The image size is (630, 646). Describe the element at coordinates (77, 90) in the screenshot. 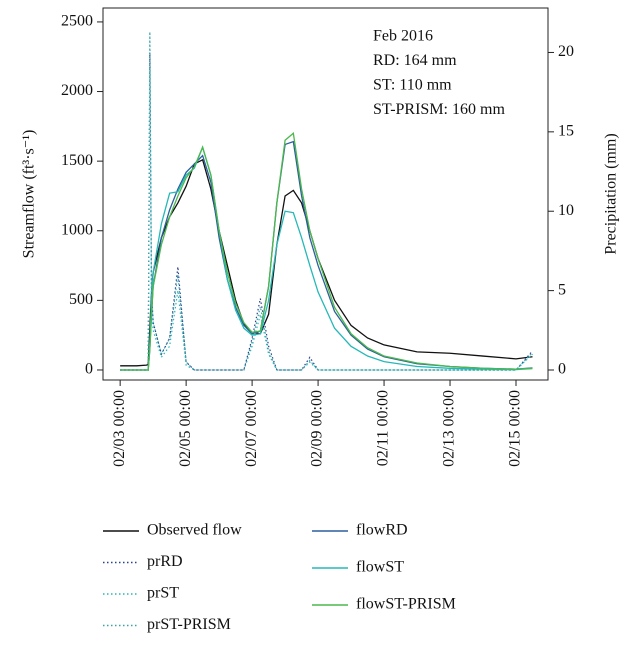

I see `y-tick-label: 2000` at that location.